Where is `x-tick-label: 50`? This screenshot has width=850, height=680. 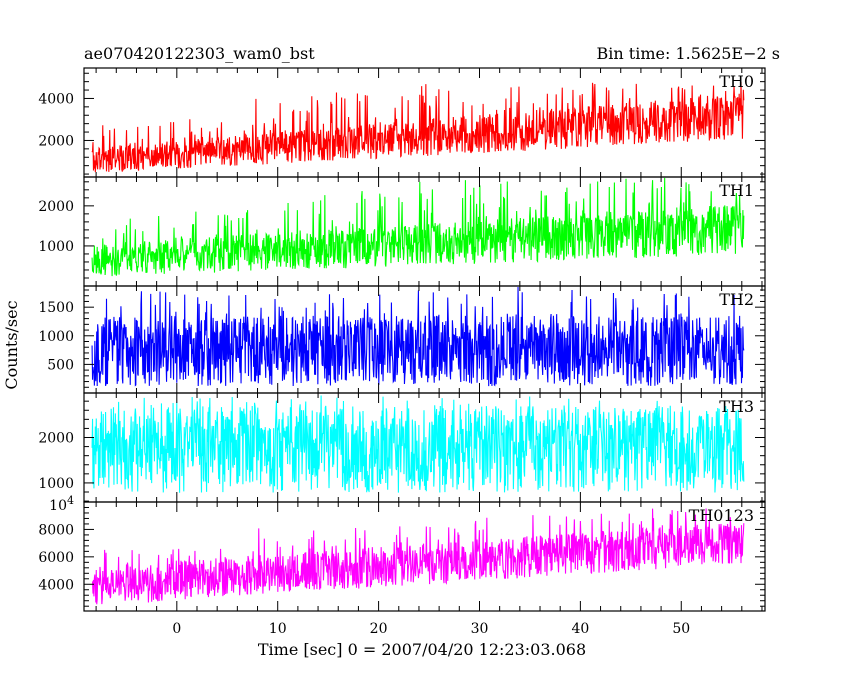
x-tick-label: 50 is located at coordinates (681, 629).